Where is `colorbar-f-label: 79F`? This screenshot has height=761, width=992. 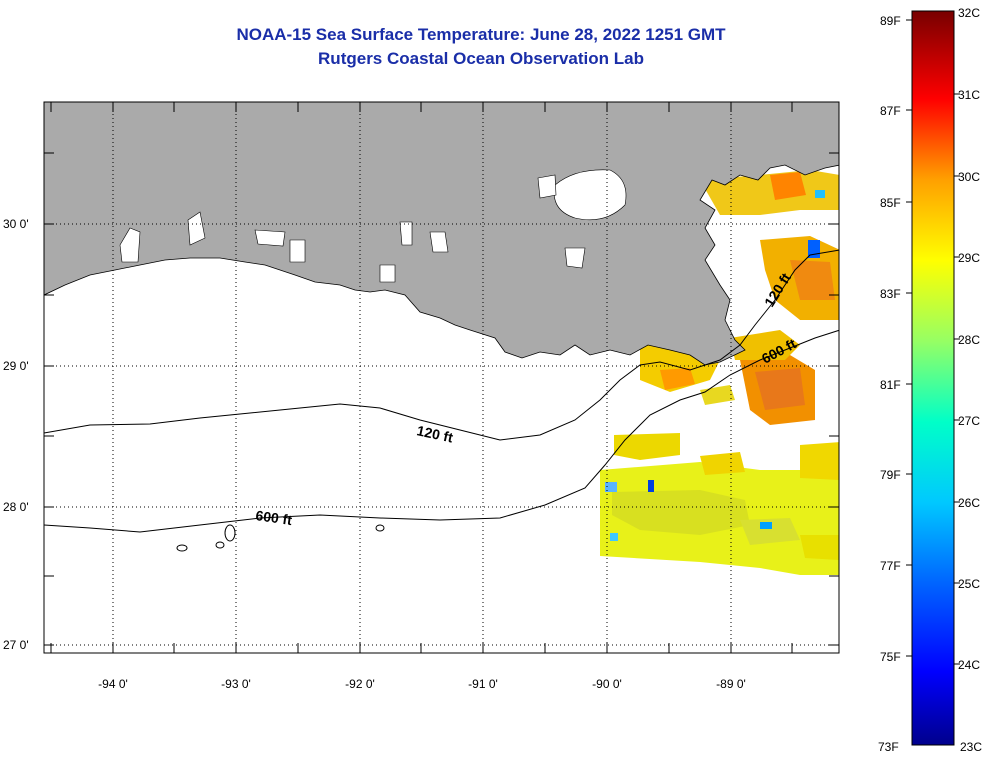 colorbar-f-label: 79F is located at coordinates (890, 475).